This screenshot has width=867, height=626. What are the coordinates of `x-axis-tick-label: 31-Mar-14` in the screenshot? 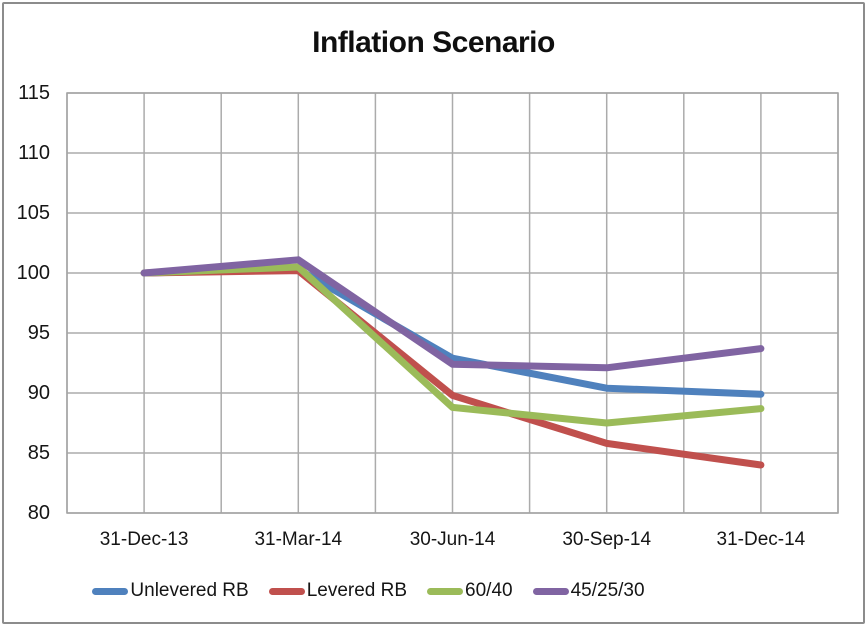 It's located at (298, 539).